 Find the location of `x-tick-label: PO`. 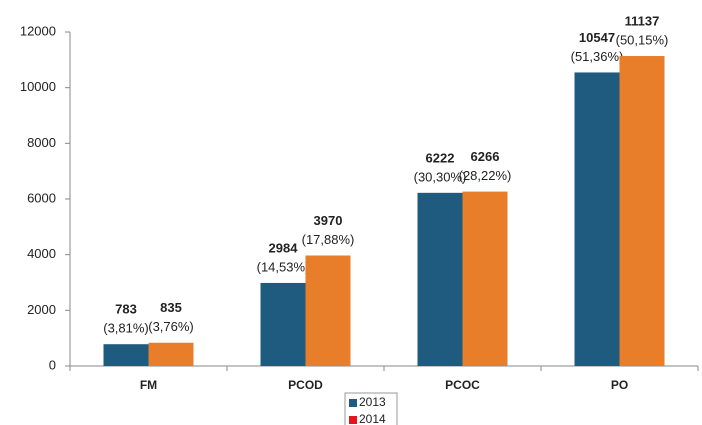

x-tick-label: PO is located at coordinates (619, 385).